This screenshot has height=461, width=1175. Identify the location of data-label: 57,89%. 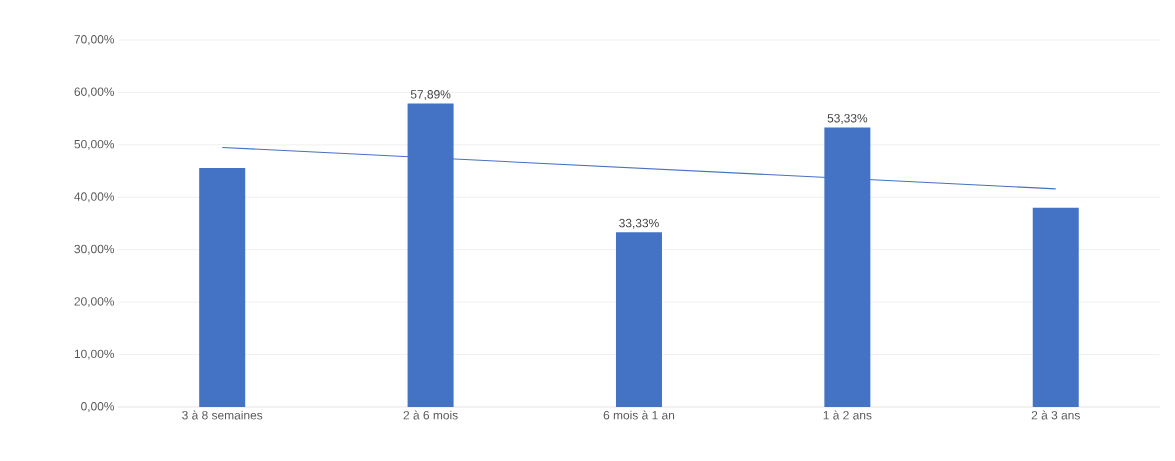
(430, 95).